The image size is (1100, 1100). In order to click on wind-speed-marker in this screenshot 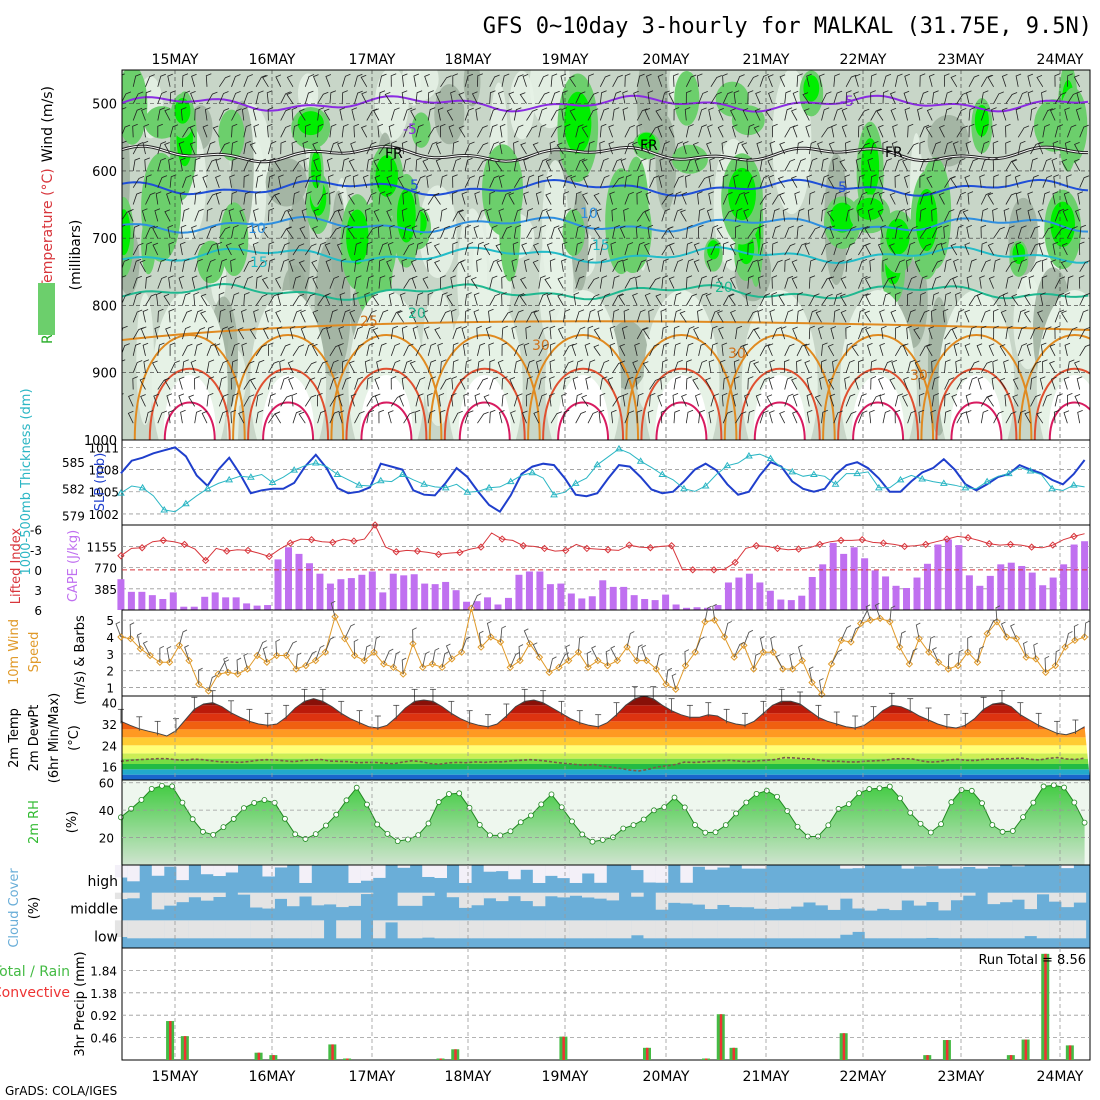, I will do `click(461, 652)`.